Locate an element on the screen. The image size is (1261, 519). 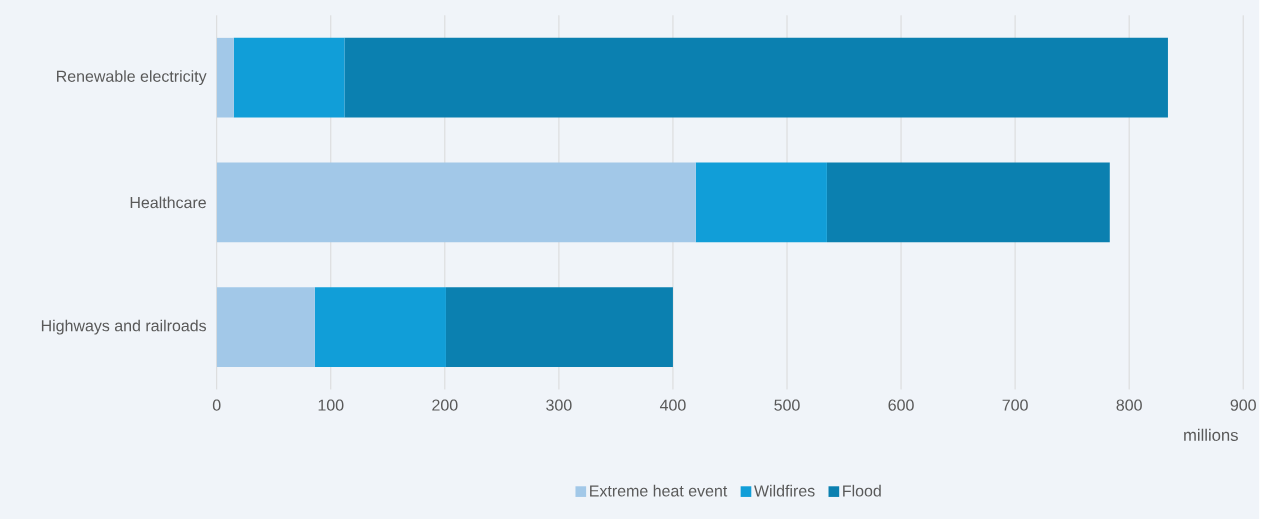
y-tick-label: Renewable electricity is located at coordinates (132, 77).